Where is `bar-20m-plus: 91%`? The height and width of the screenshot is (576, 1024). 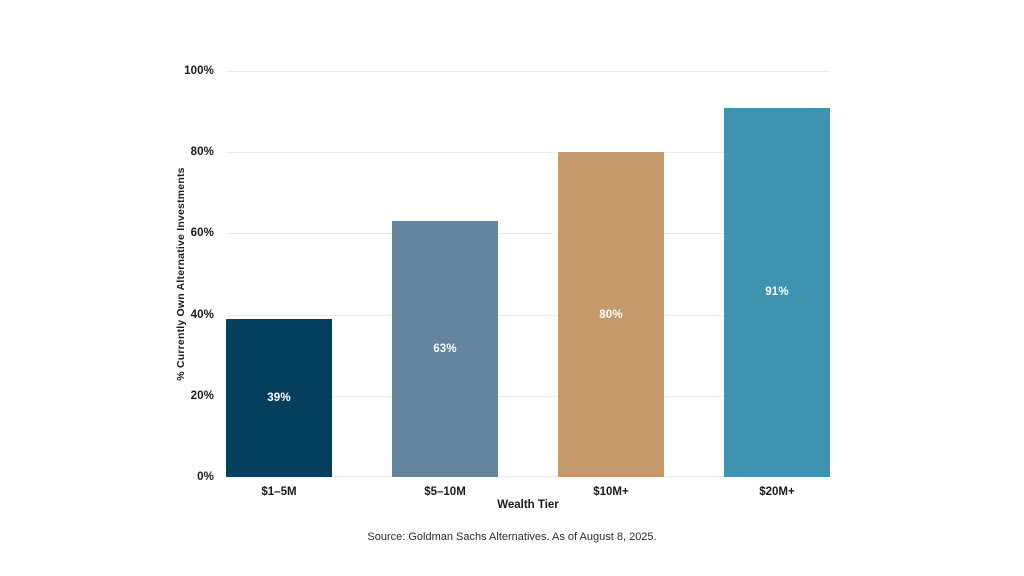
bar-20m-plus: 91% is located at coordinates (777, 292).